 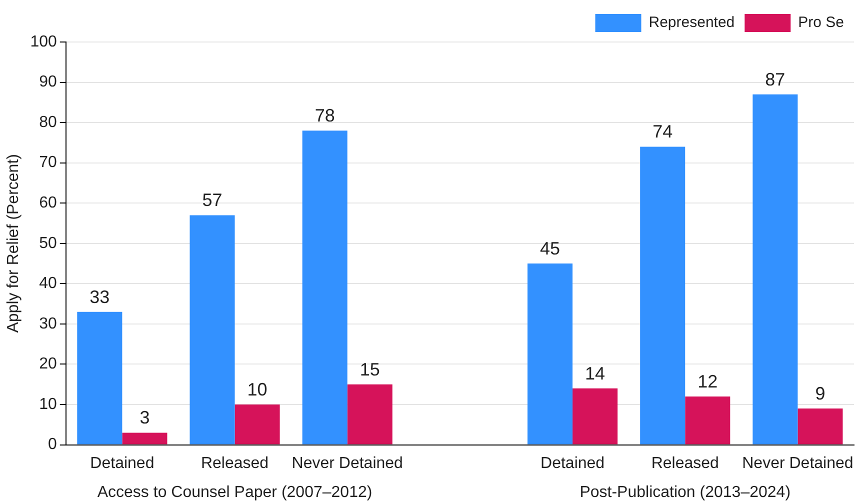 What do you see at coordinates (257, 389) in the screenshot?
I see `data-label: 10` at bounding box center [257, 389].